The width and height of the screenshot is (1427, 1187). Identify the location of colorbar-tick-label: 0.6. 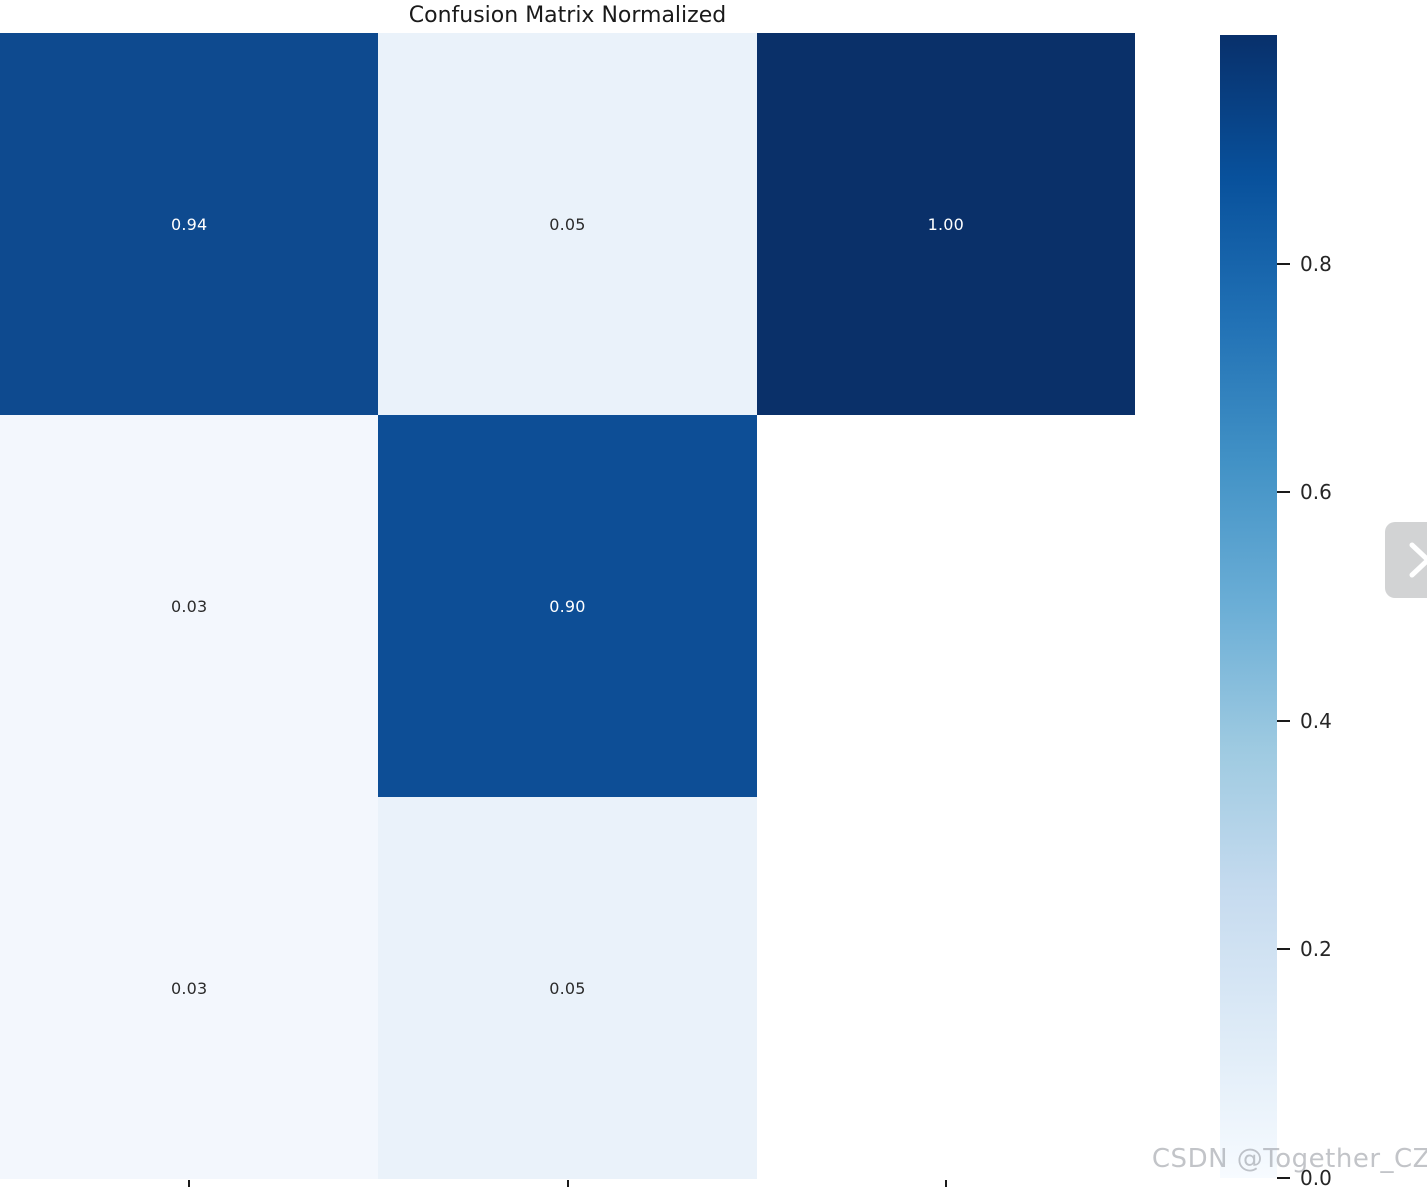
(1316, 492).